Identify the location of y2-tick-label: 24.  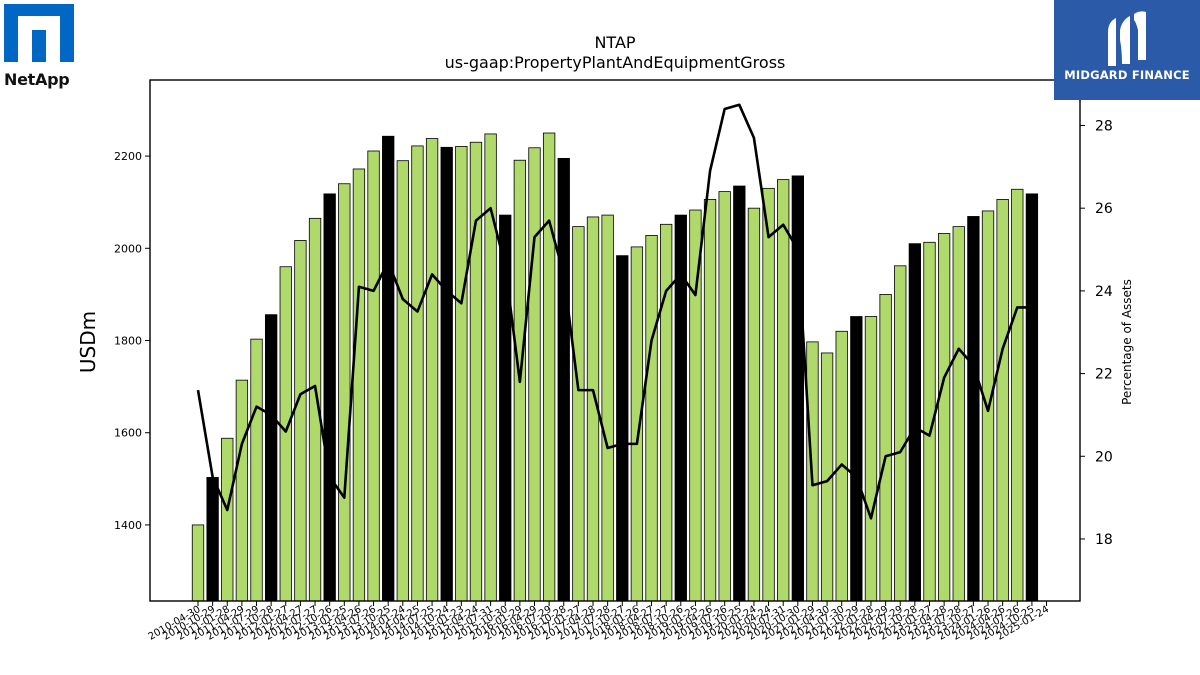
(1104, 292).